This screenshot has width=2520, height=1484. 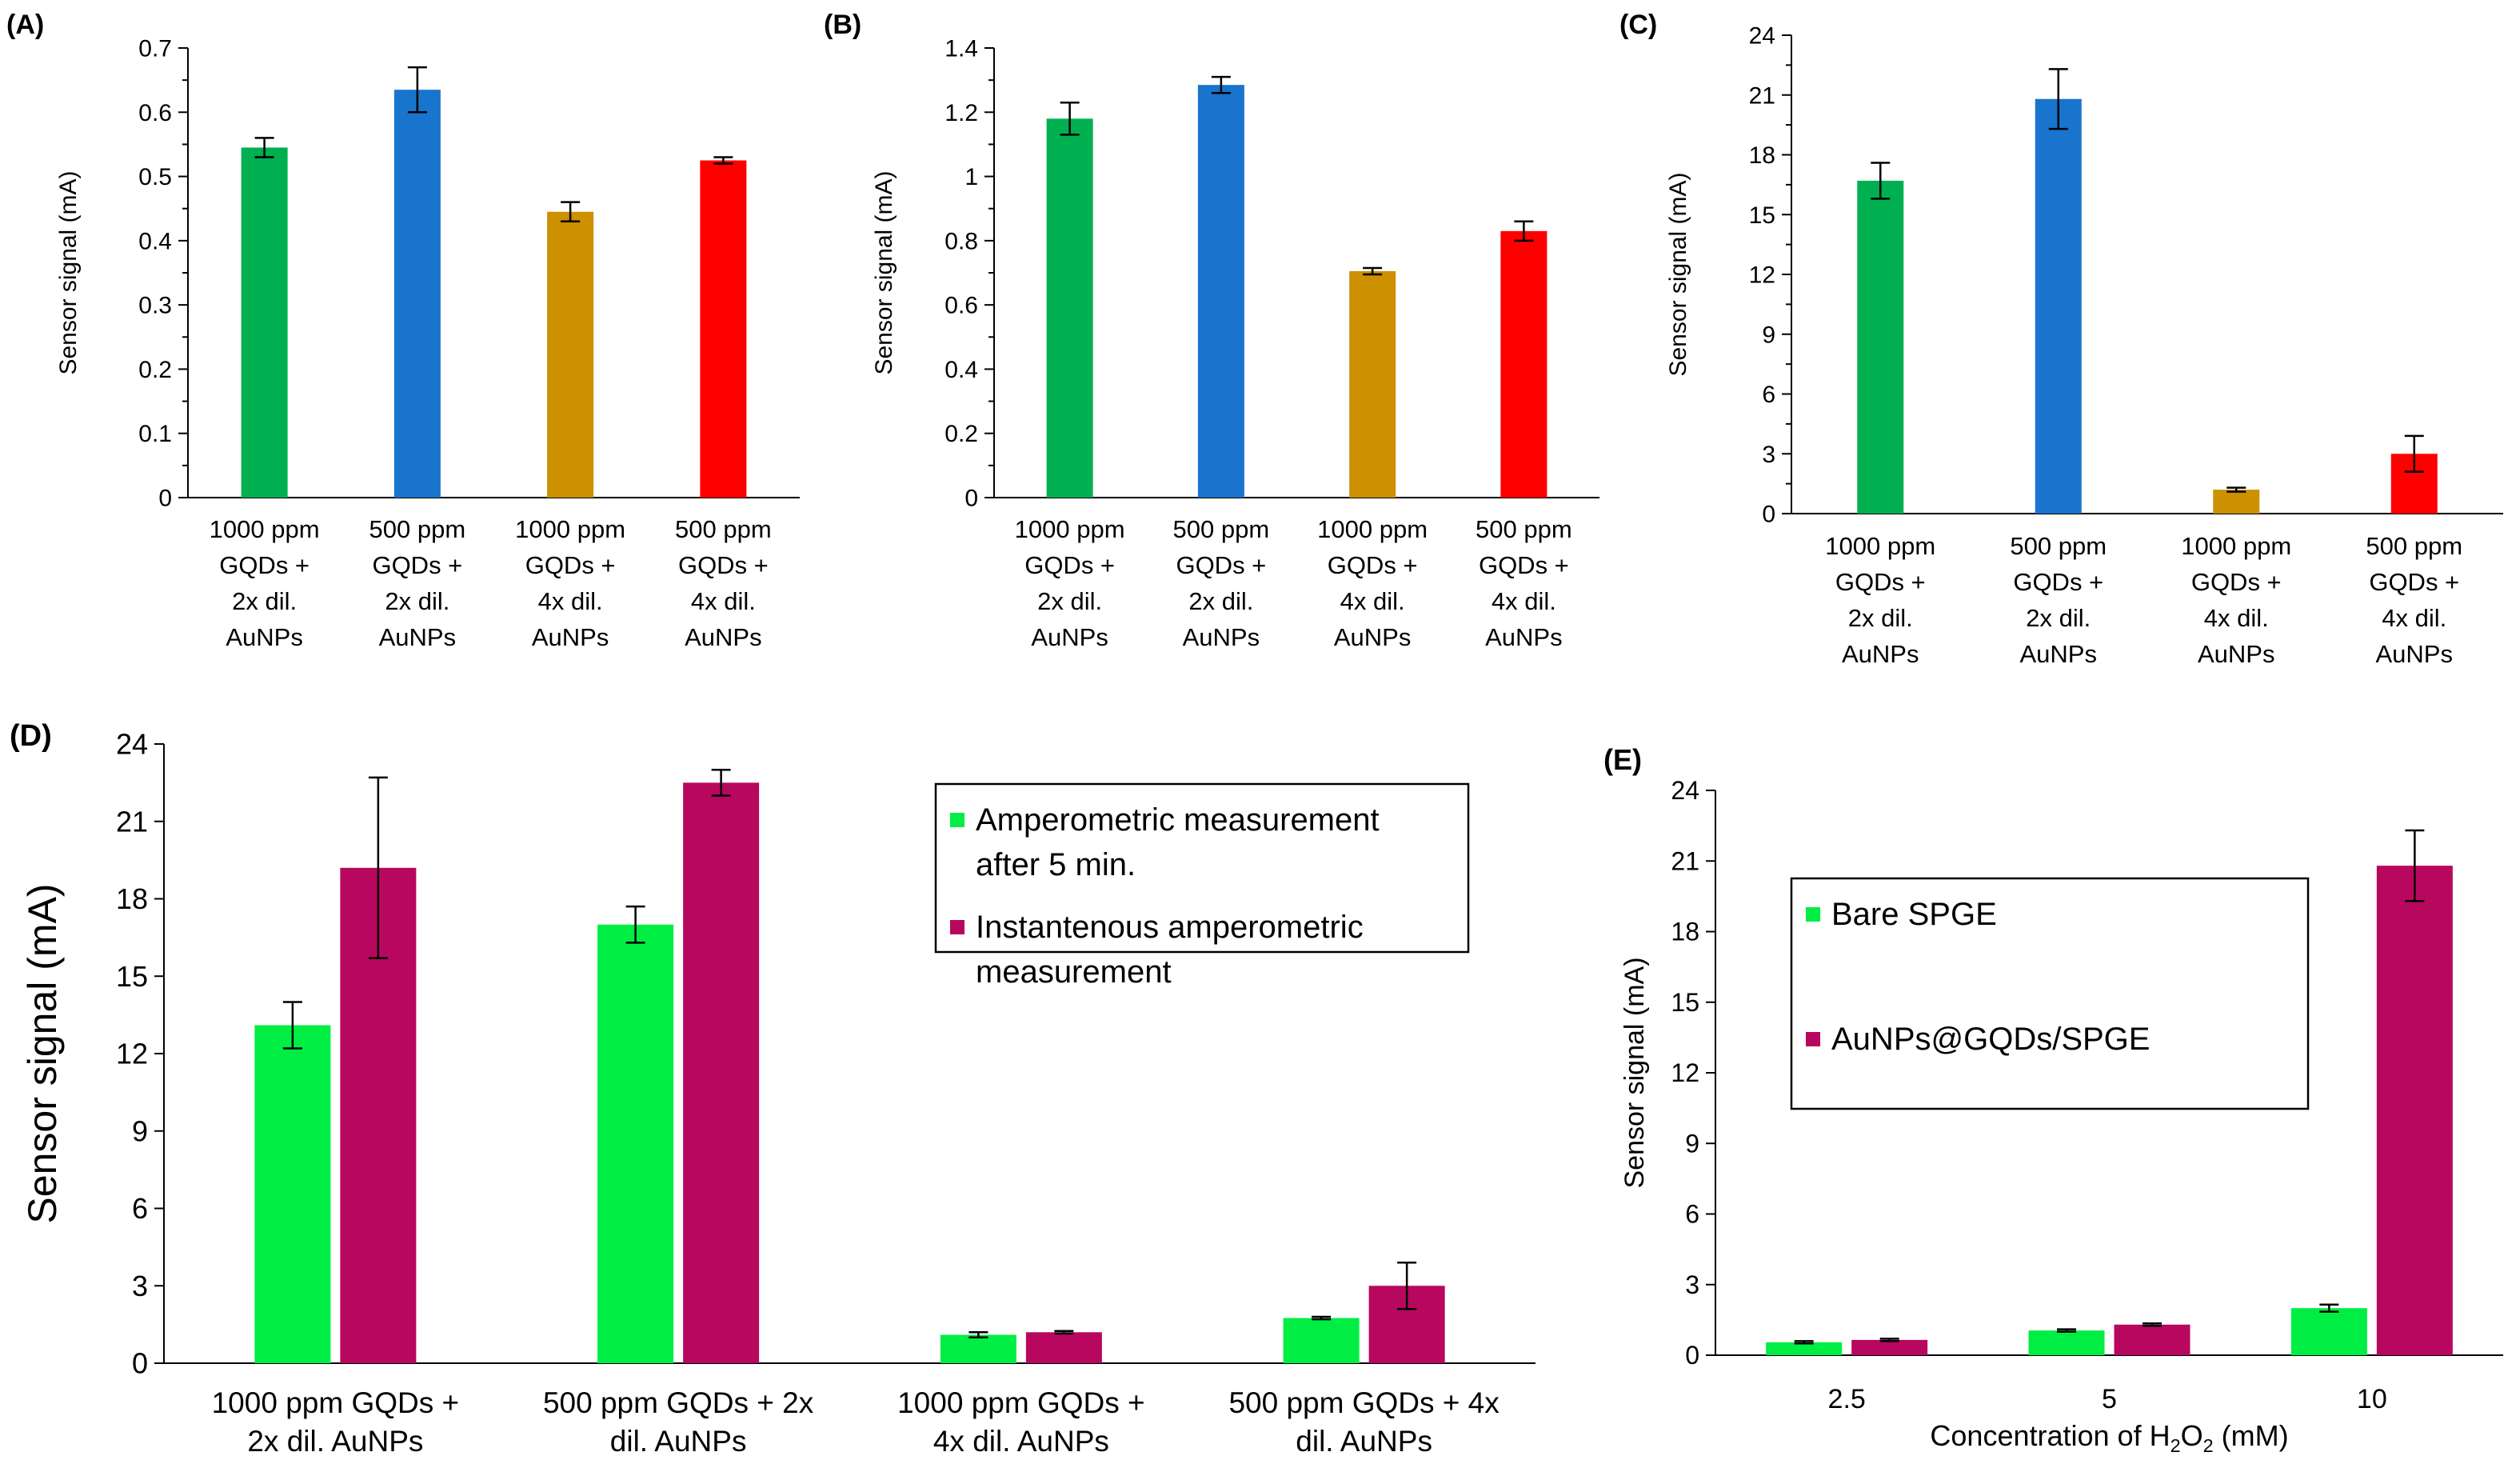 I want to click on y-tick-label: 0.4, so click(x=155, y=241).